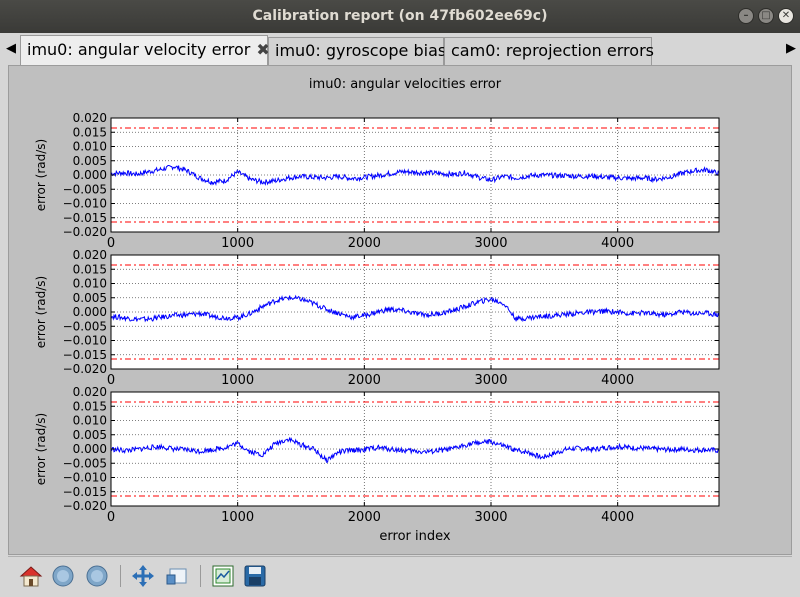 This screenshot has height=597, width=800. I want to click on figure-title: imu0: angular velocities error, so click(405, 84).